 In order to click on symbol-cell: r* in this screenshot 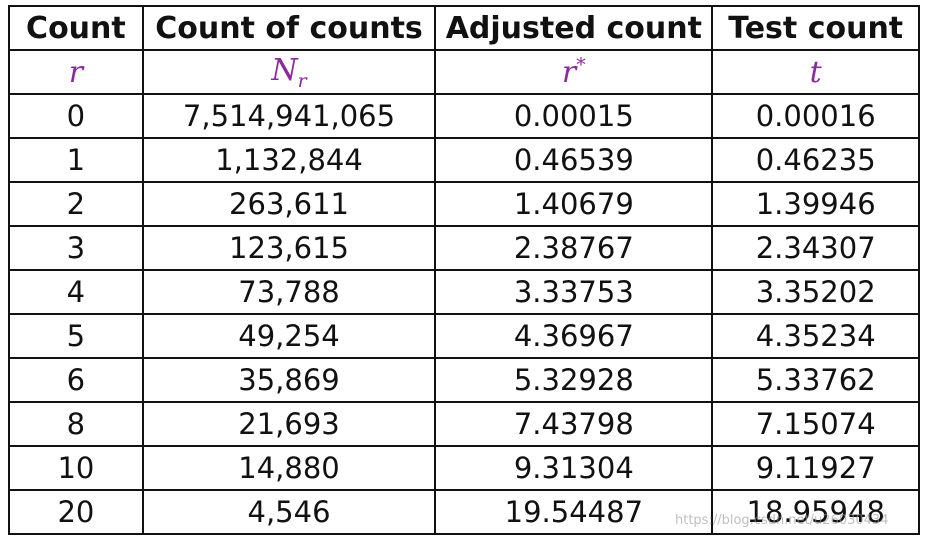, I will do `click(574, 72)`.